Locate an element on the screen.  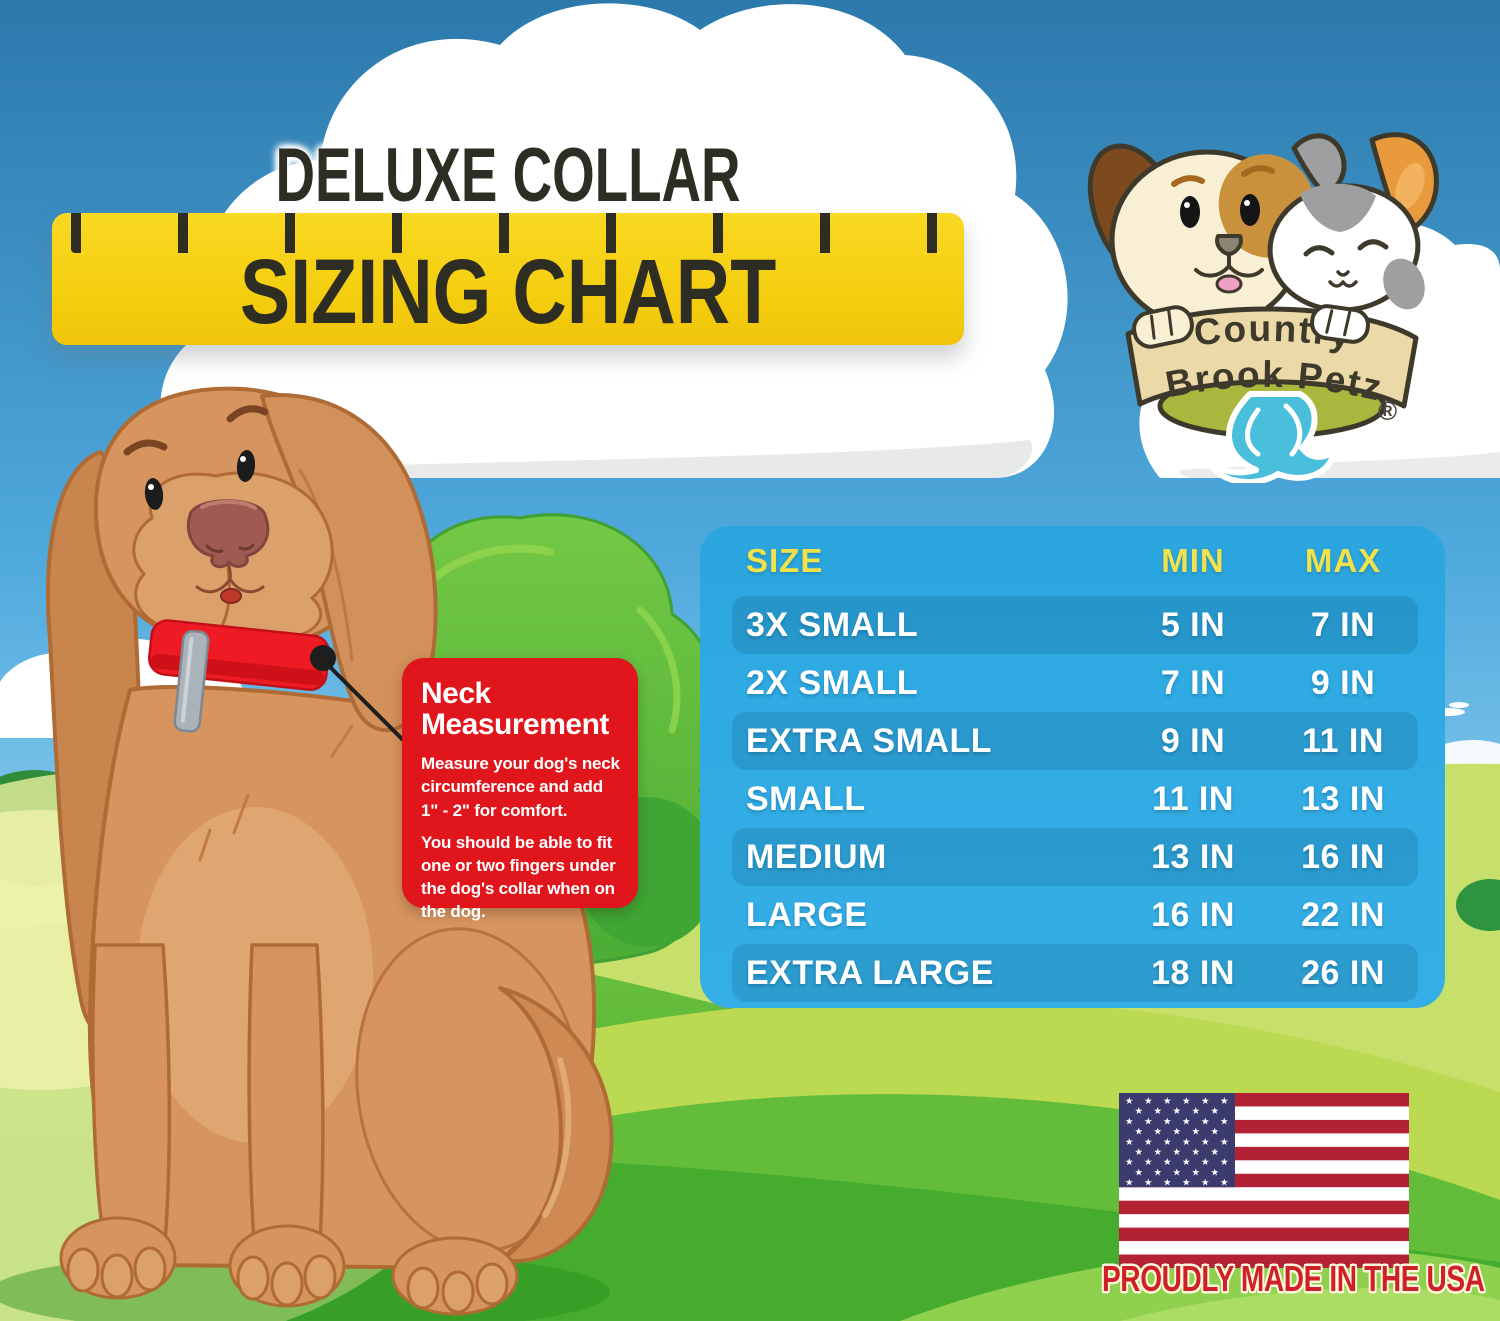
table-header-row: SIZE MIN MAX is located at coordinates (1075, 561).